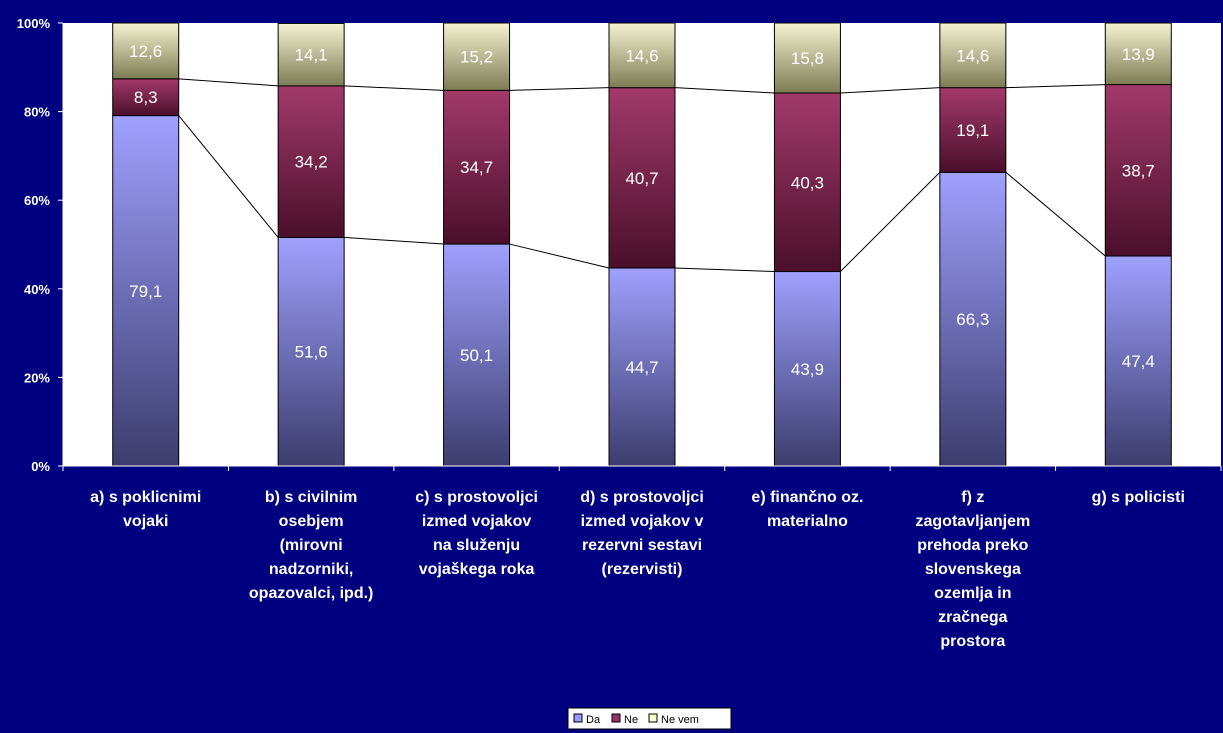 The image size is (1223, 733). I want to click on y-tick-label: 80%, so click(37, 112).